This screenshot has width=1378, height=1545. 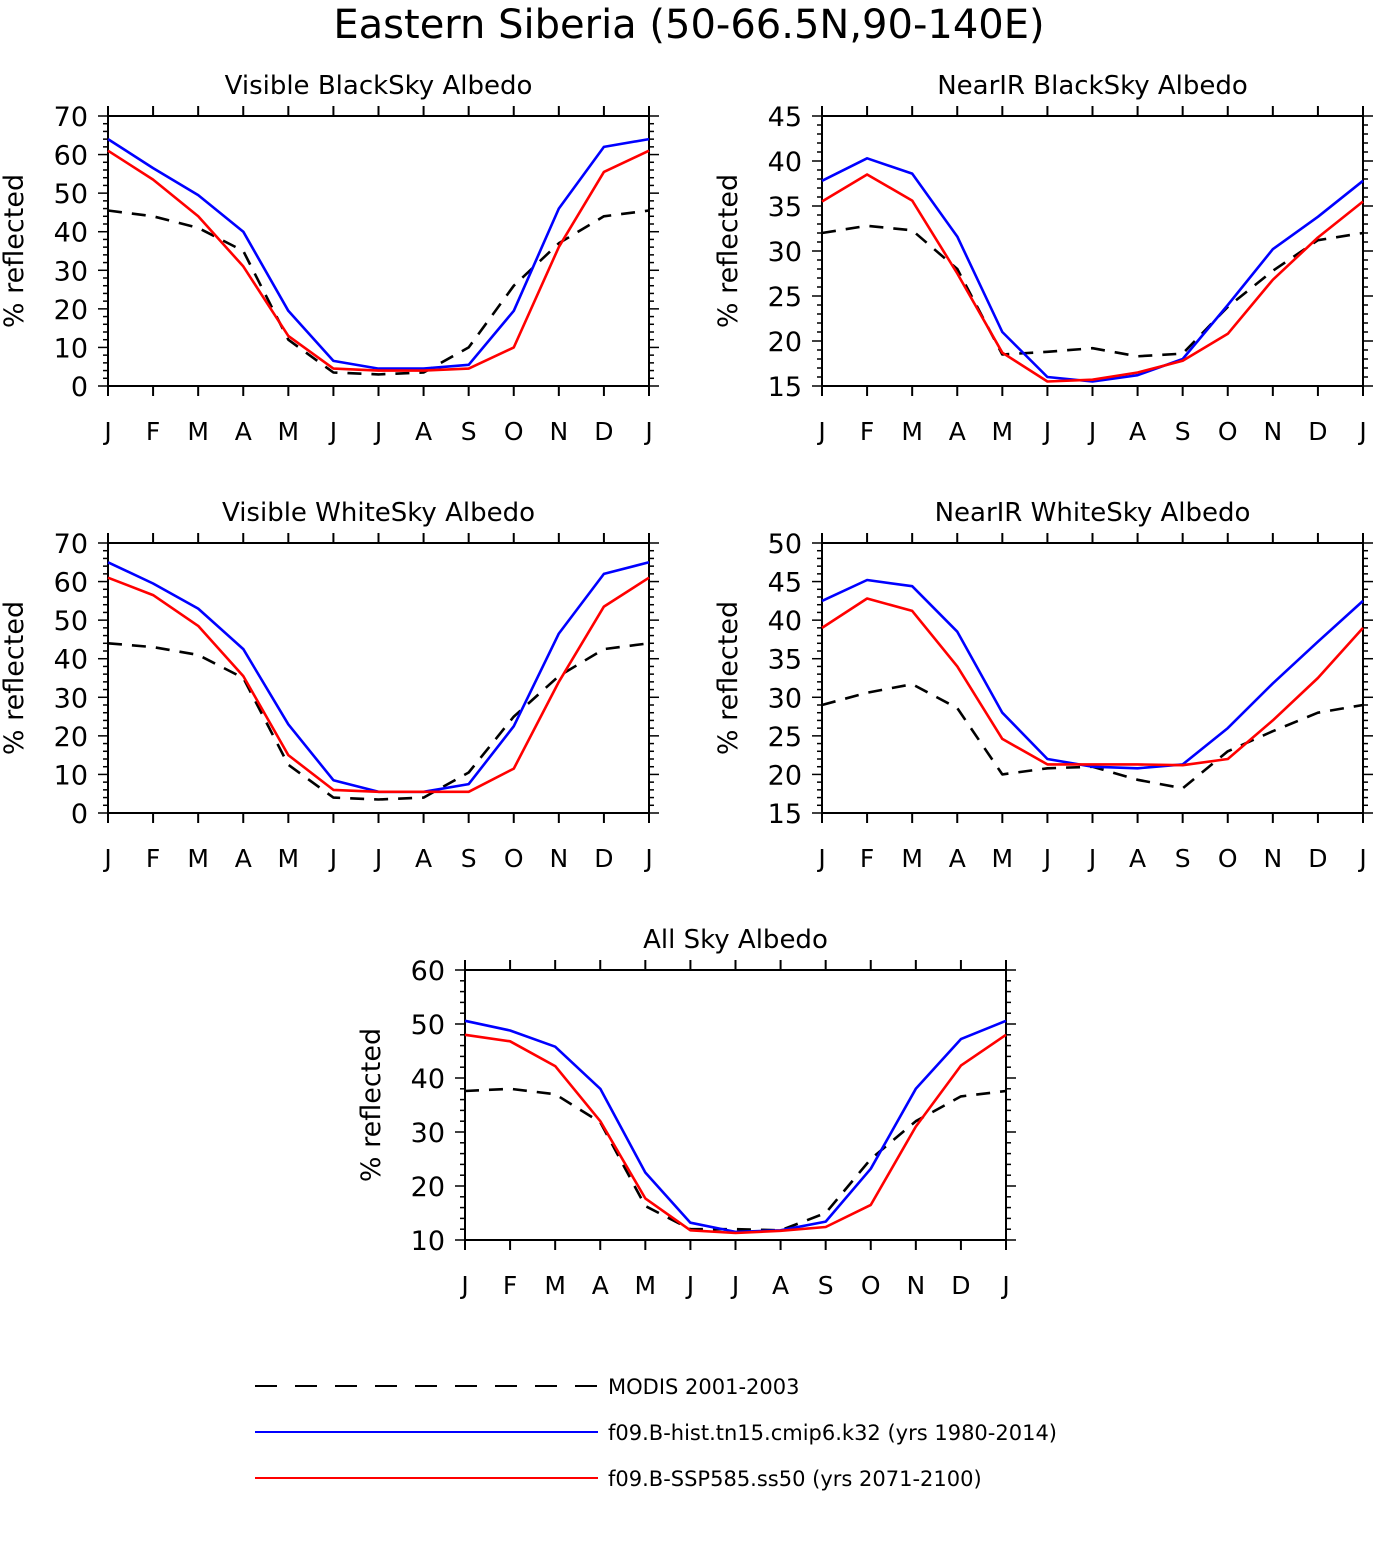 What do you see at coordinates (379, 86) in the screenshot?
I see `chart-title: Visible BlackSky Albedo` at bounding box center [379, 86].